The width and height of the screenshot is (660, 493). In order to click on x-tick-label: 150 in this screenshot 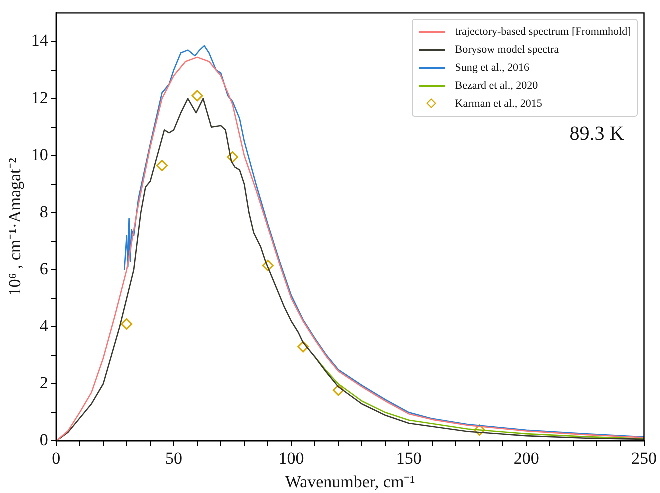, I will do `click(409, 458)`.